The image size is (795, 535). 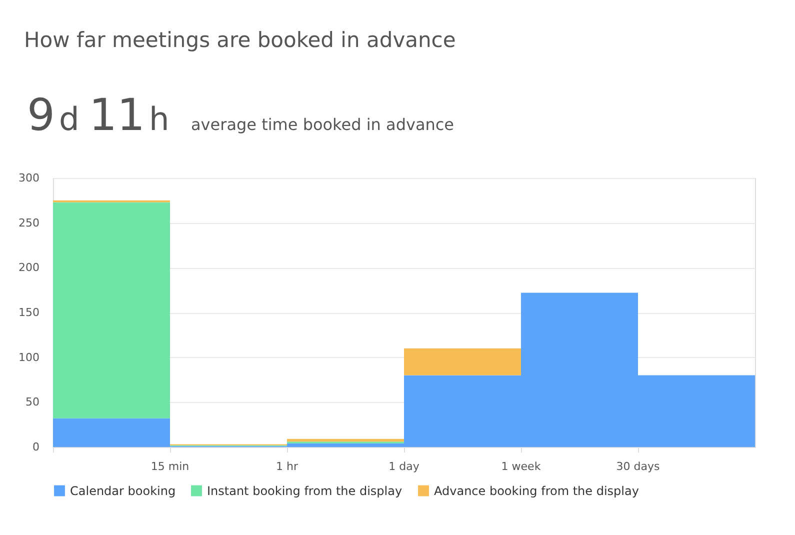 What do you see at coordinates (117, 115) in the screenshot?
I see `text: 11` at bounding box center [117, 115].